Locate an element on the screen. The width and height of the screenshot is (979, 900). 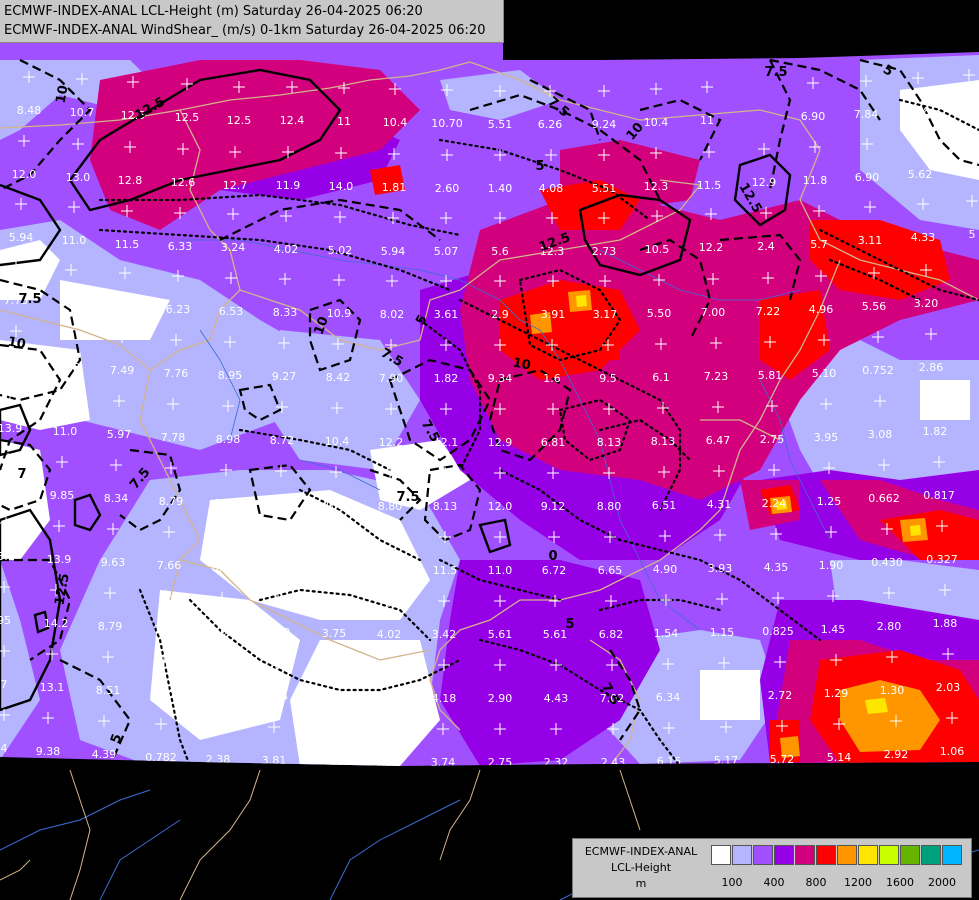
contour-value-label: 10 is located at coordinates (16, 344).